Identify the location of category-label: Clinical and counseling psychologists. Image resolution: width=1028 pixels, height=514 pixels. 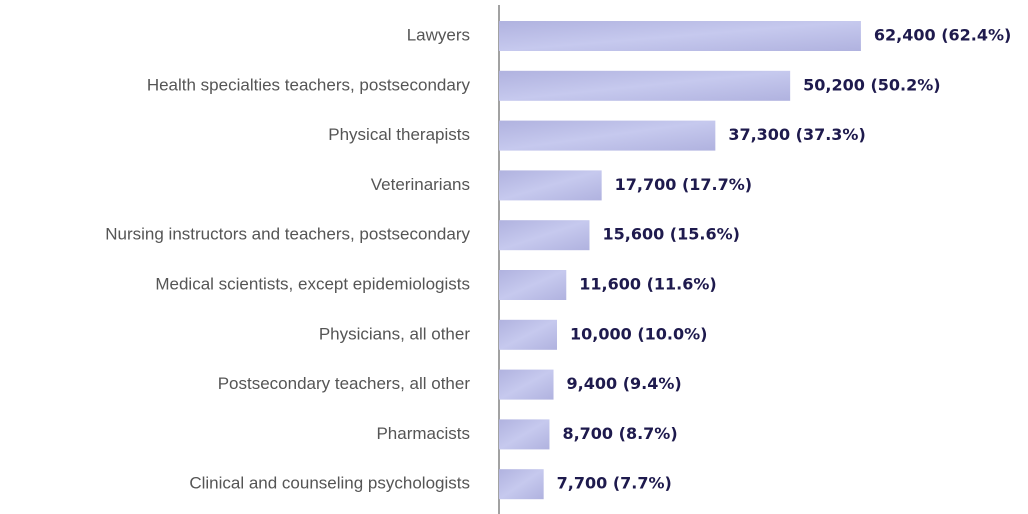
(329, 483).